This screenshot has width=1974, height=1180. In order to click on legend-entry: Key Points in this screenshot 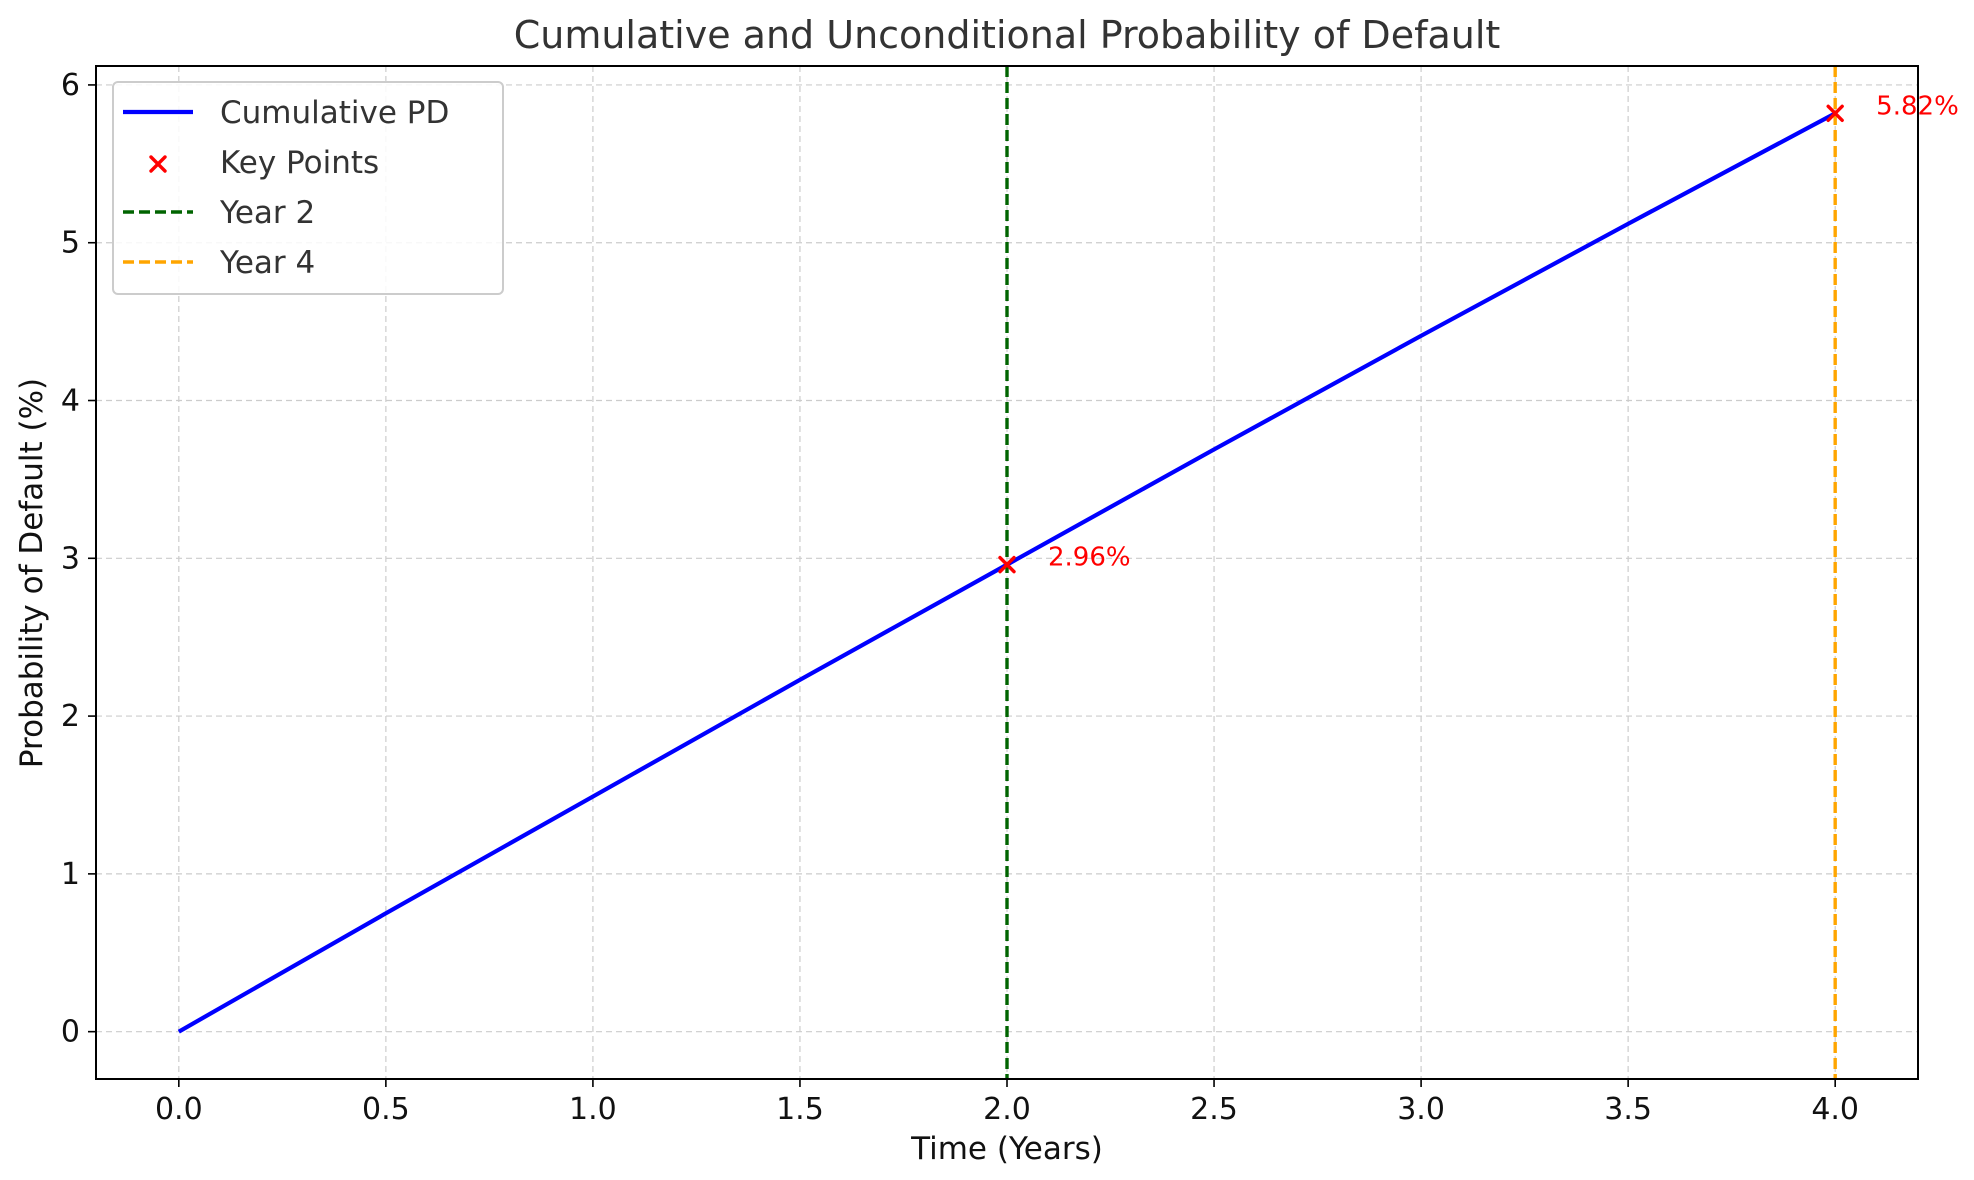, I will do `click(264, 163)`.